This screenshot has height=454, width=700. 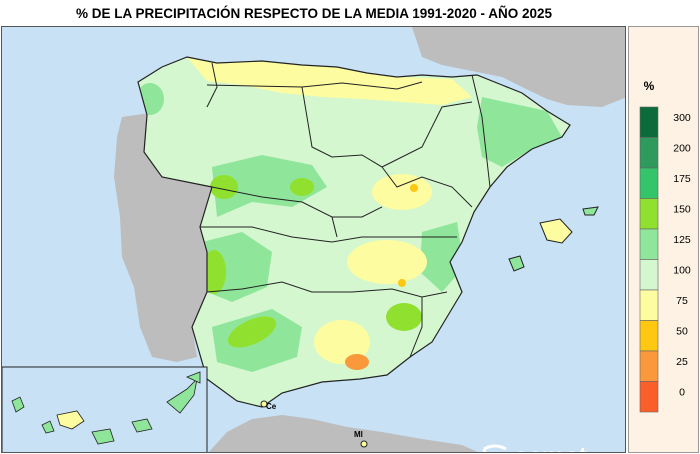 I want to click on zone-center-75-a, so click(x=402, y=192).